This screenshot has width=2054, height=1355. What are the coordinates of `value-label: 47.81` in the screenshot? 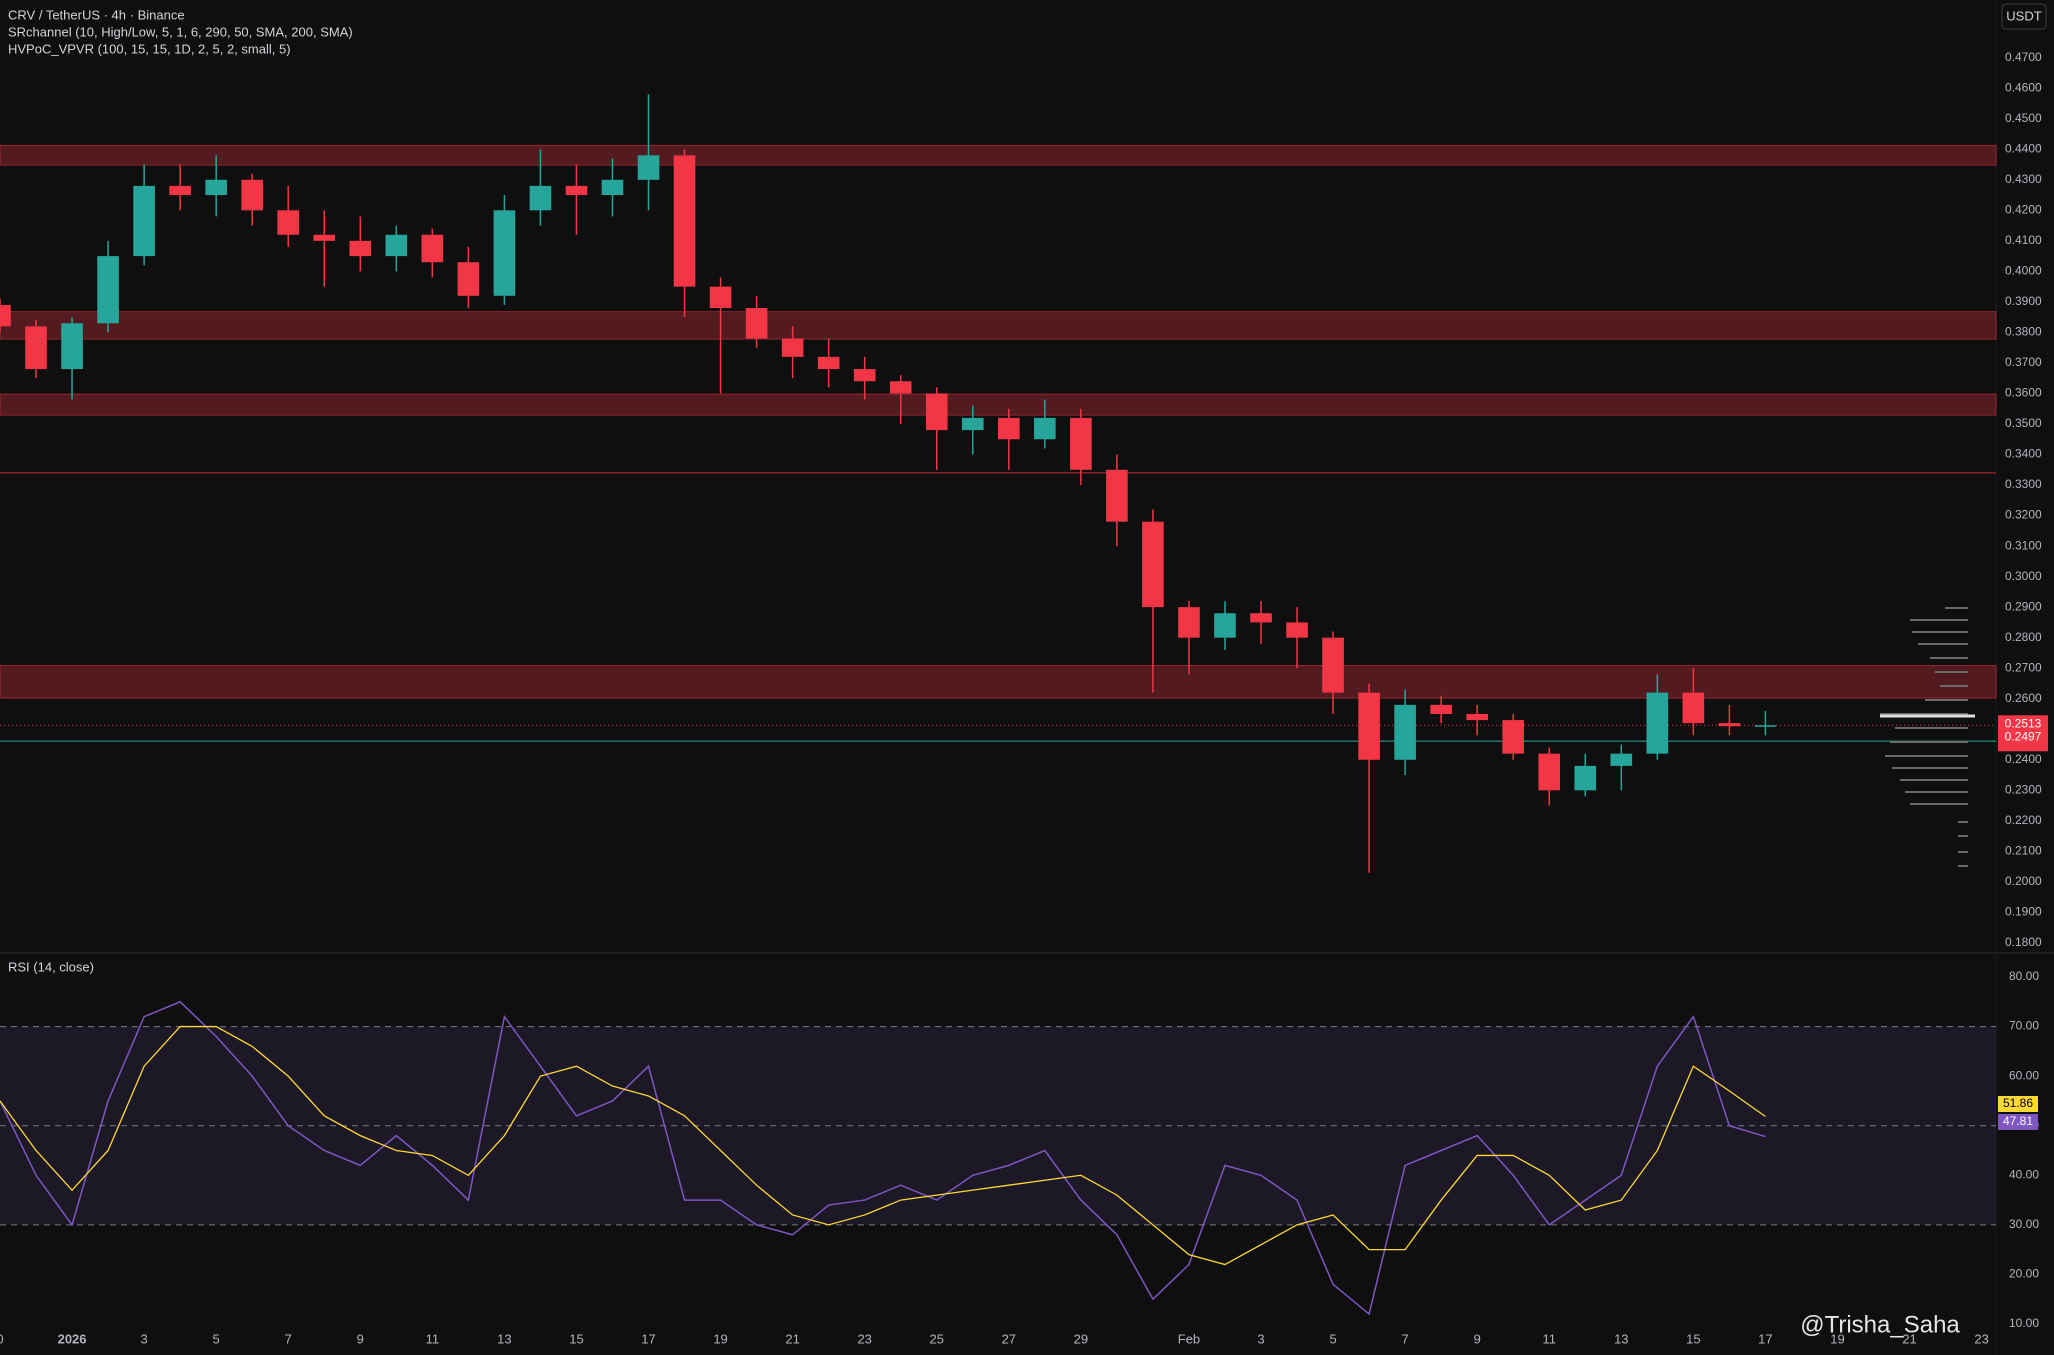 It's located at (2018, 1121).